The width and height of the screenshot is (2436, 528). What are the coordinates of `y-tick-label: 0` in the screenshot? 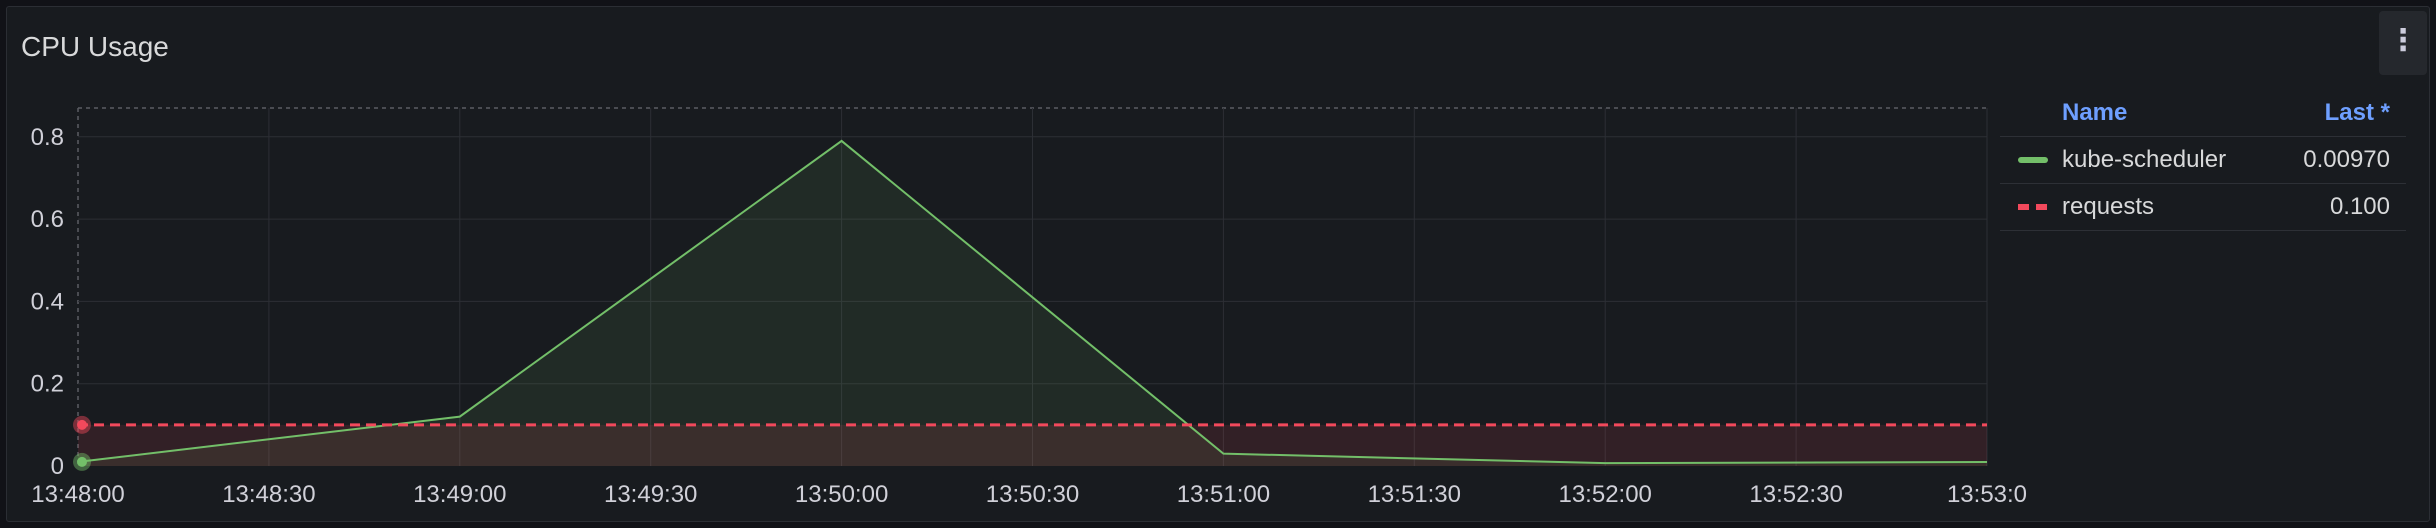 It's located at (57, 466).